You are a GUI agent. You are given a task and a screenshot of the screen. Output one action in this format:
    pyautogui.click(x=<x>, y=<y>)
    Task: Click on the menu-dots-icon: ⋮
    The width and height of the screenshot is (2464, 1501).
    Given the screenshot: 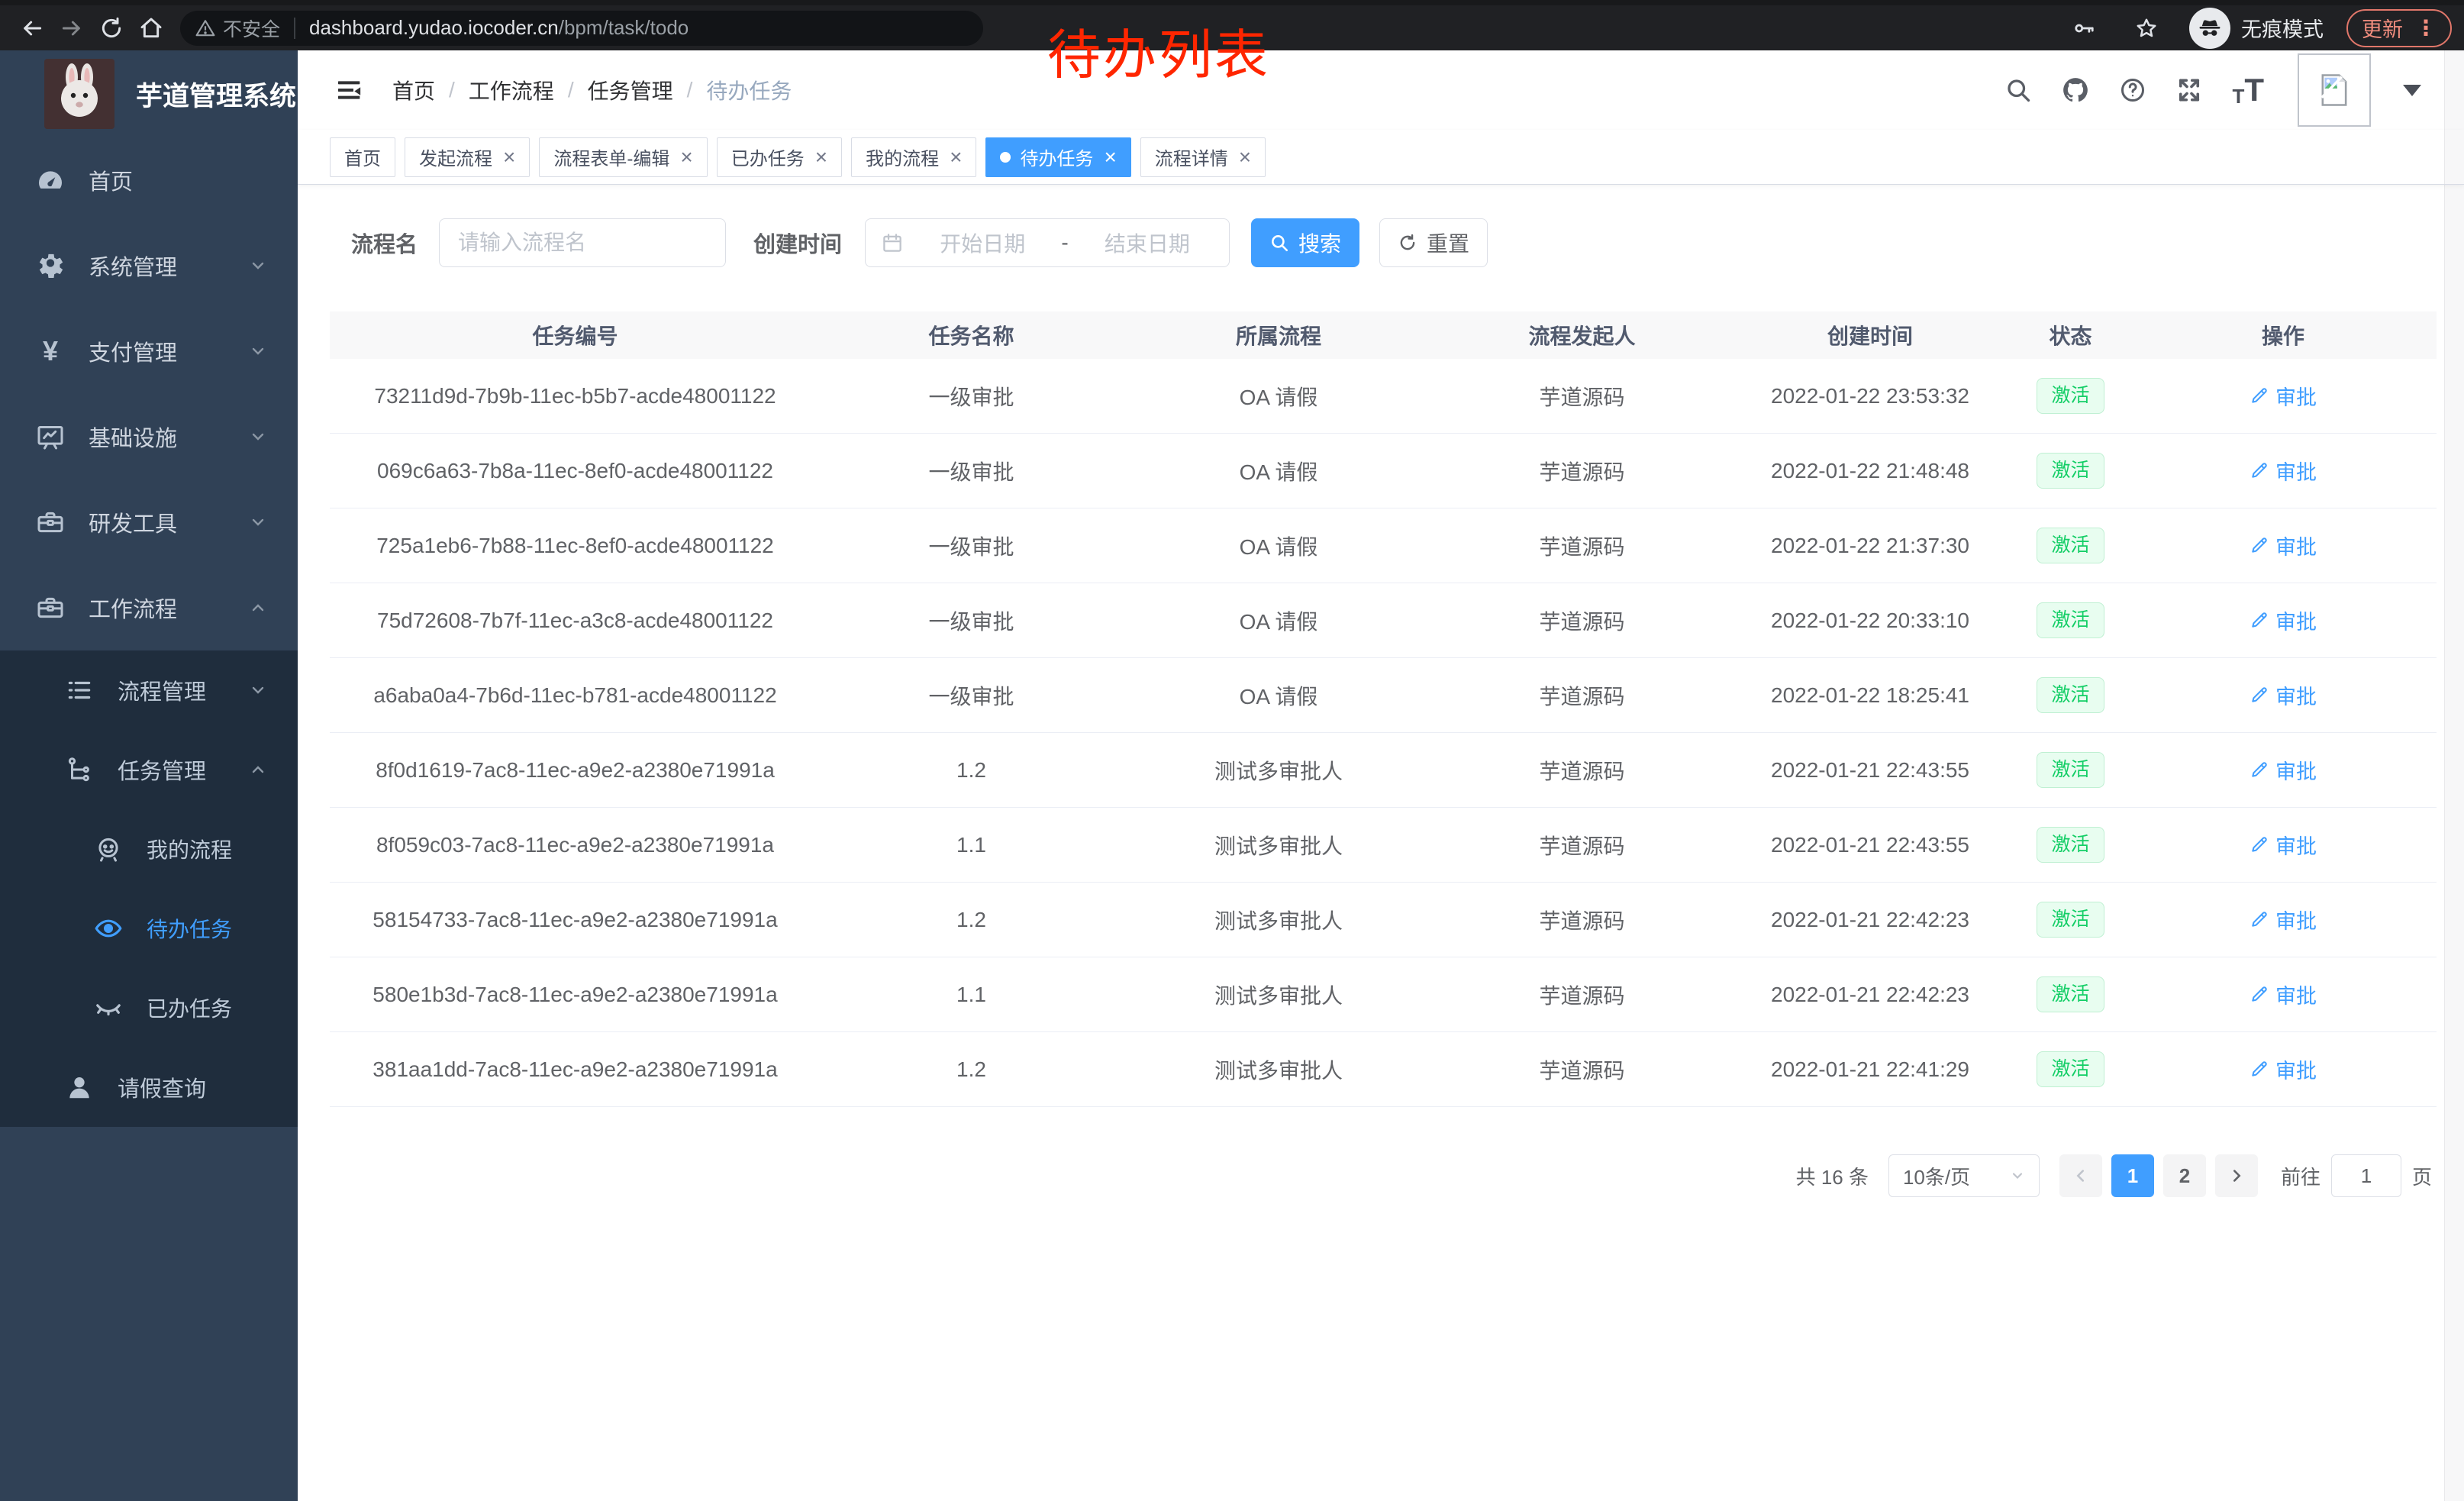 What is the action you would take?
    pyautogui.click(x=2426, y=28)
    